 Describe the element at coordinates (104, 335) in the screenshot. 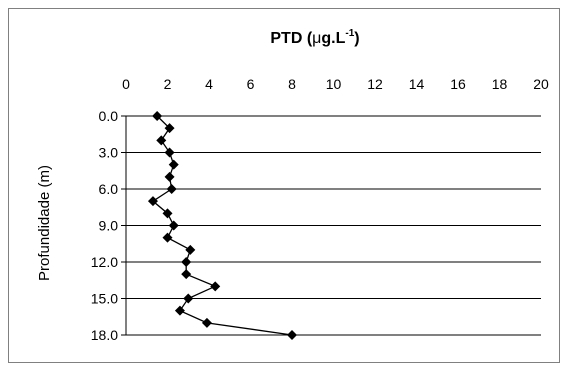

I see `y-tick-label-6: 18.0` at that location.